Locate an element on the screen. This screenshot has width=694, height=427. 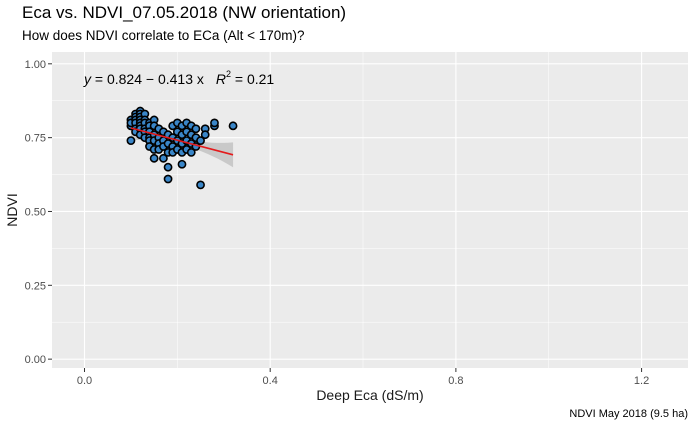
r2-exponent: 2 is located at coordinates (228, 74).